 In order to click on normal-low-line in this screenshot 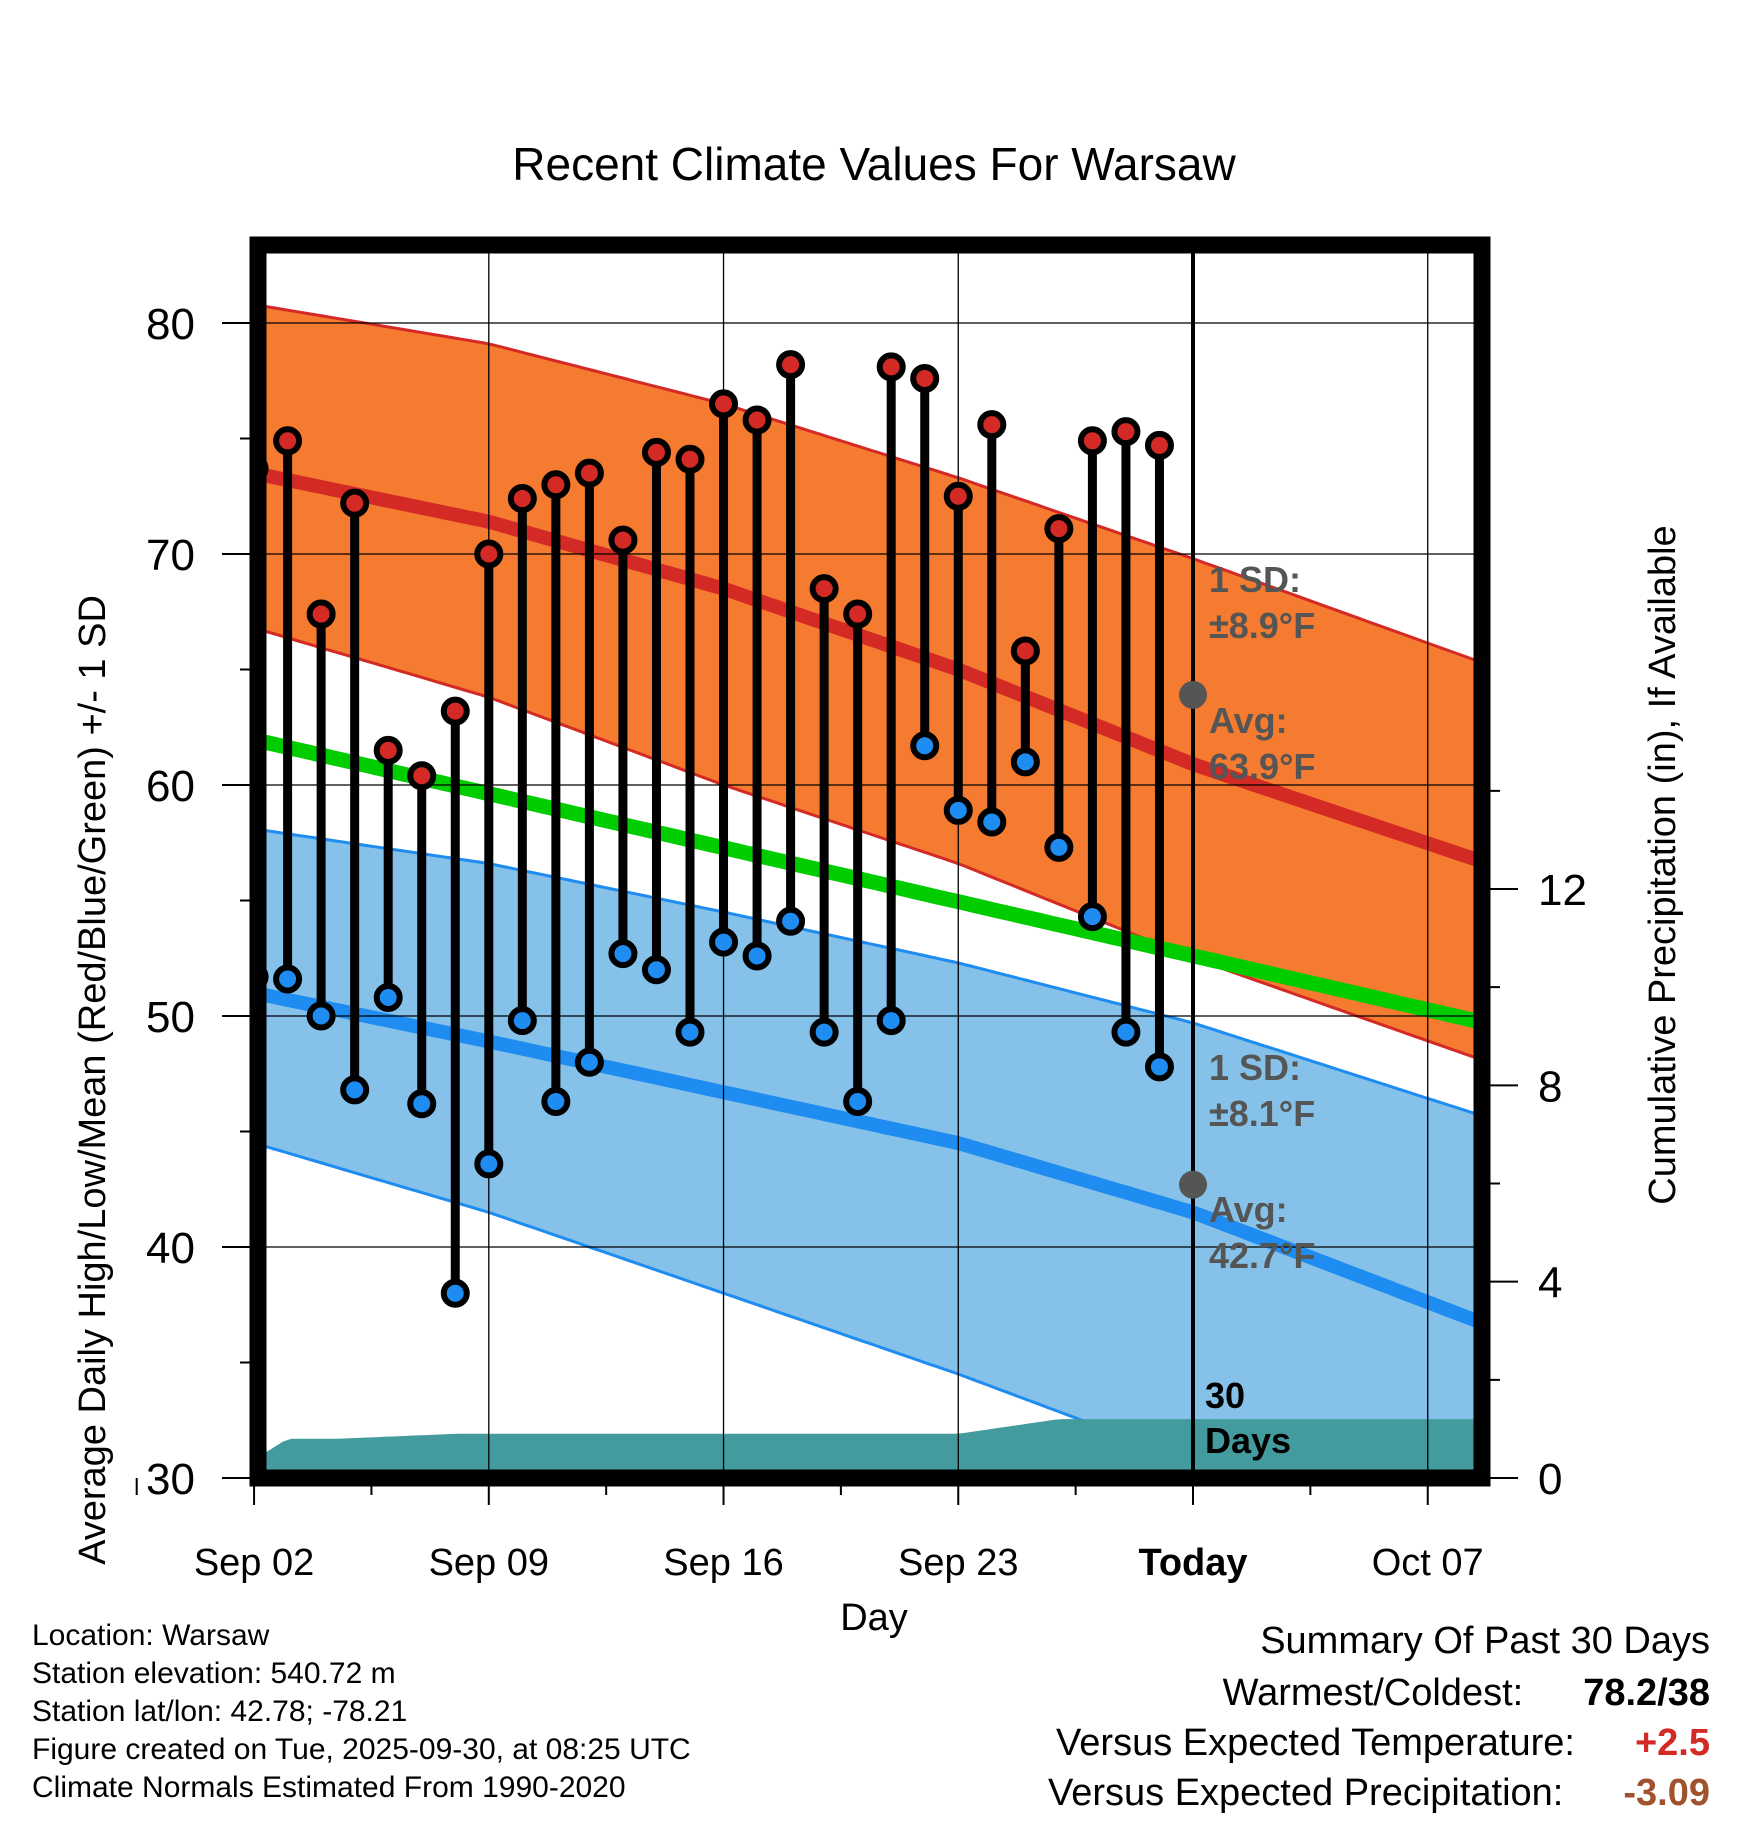, I will do `click(870, 1158)`.